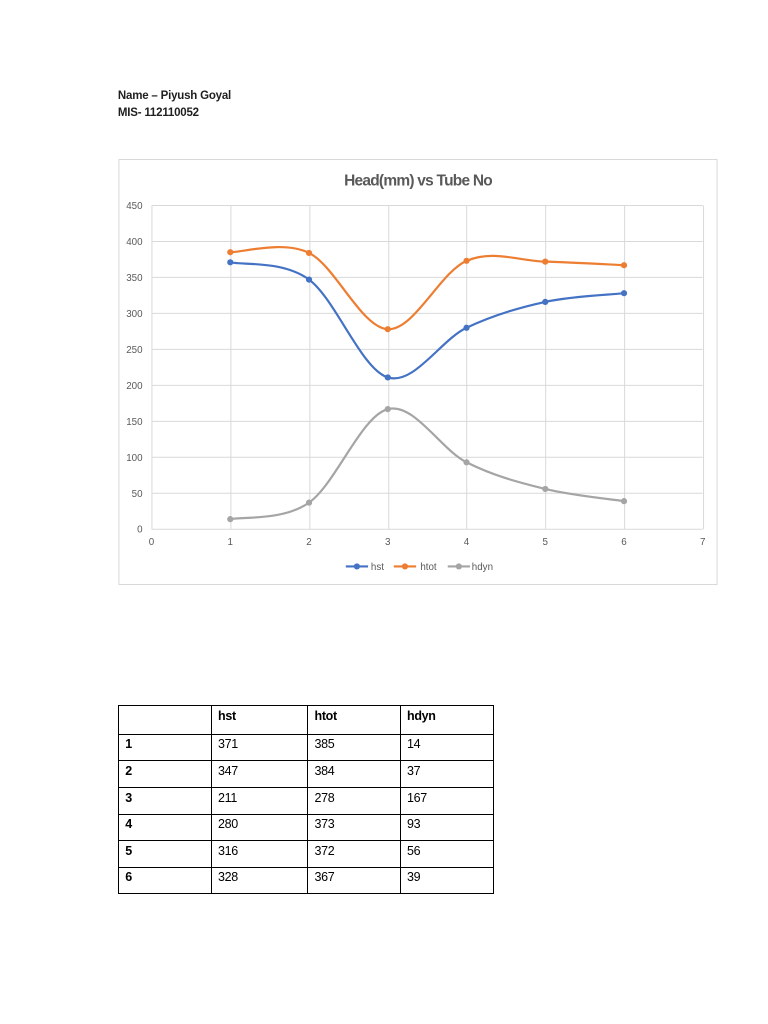 The image size is (768, 1024). I want to click on svg-text: Head(mm) vs Tube No, so click(418, 180).